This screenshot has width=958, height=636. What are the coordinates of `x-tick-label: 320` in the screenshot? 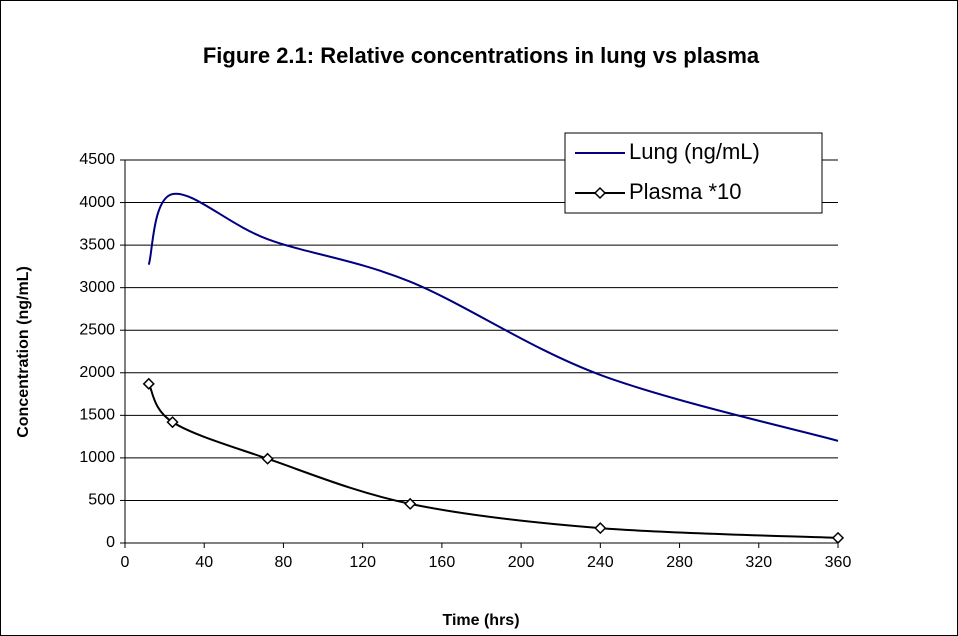 It's located at (758, 562).